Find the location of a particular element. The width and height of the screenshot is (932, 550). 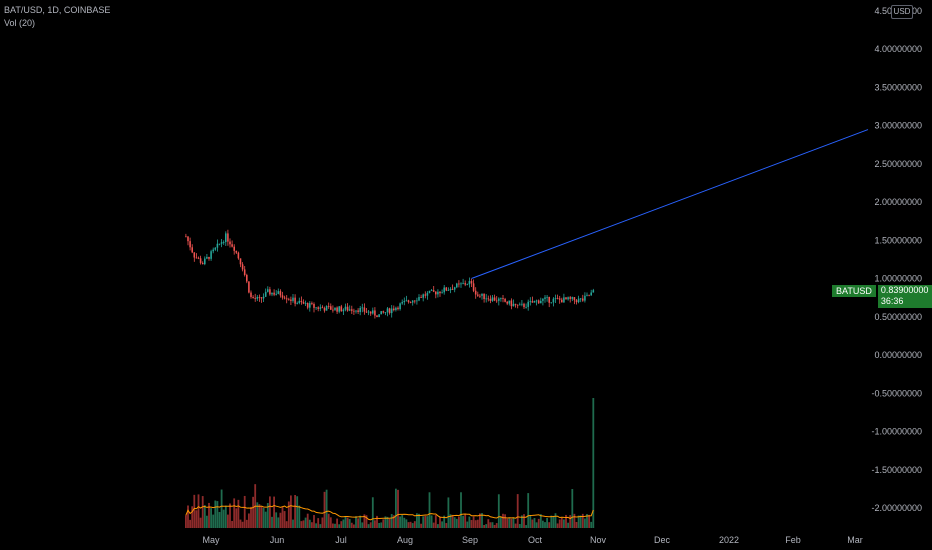

price-axis-label: 2.00000000 is located at coordinates (898, 202).